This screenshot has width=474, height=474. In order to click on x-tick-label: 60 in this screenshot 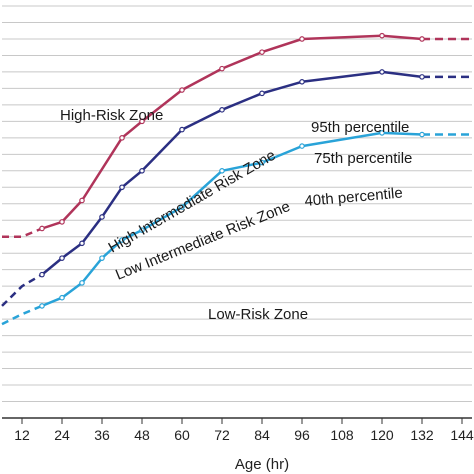, I will do `click(182, 435)`.